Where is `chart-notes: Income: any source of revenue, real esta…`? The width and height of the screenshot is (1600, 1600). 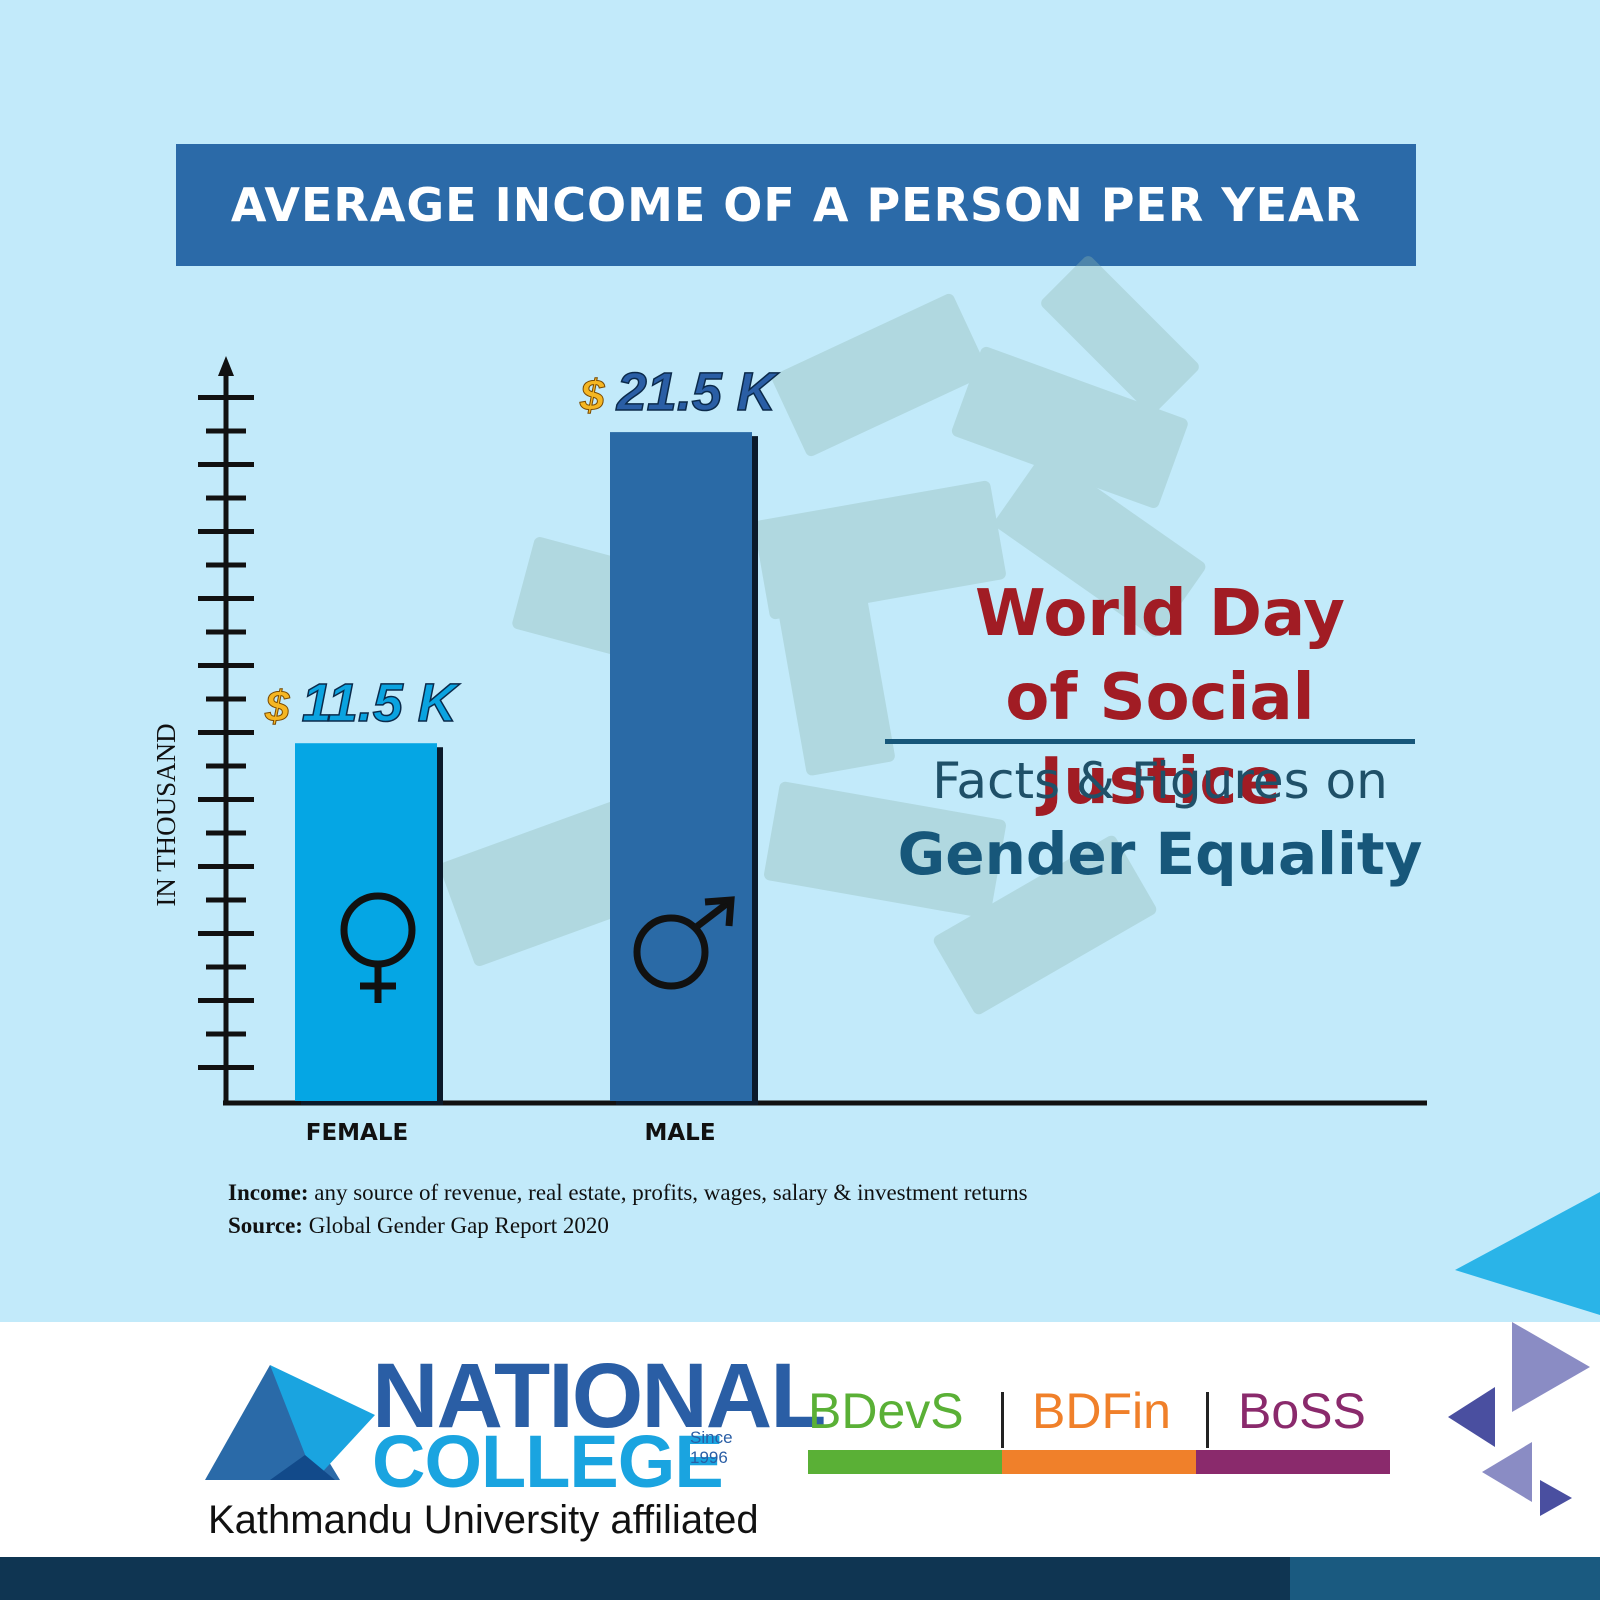
chart-notes: Income: any source of revenue, real esta… is located at coordinates (628, 1209).